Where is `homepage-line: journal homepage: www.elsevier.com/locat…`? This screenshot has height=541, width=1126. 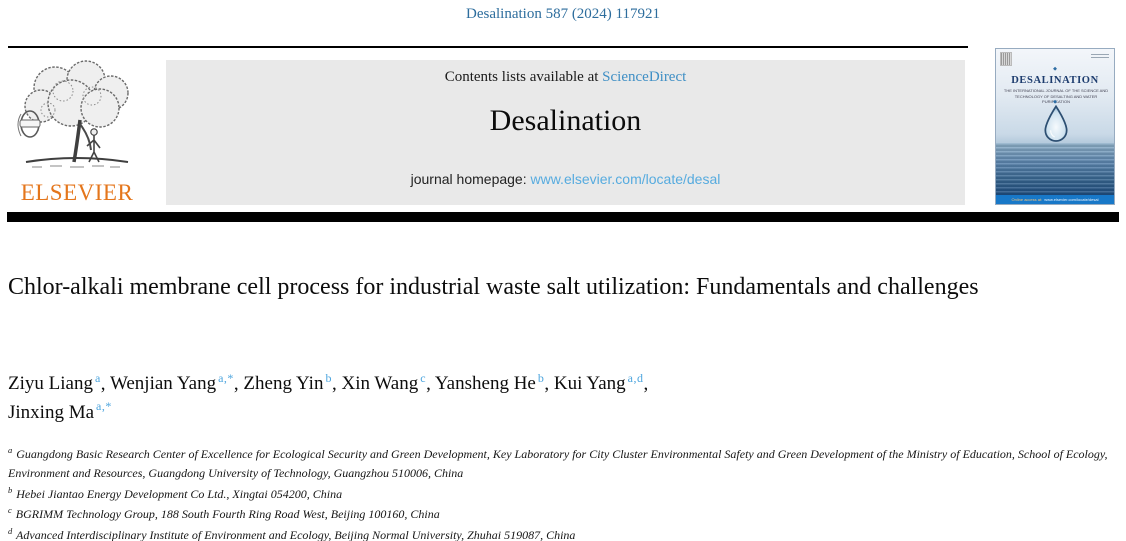
homepage-line: journal homepage: www.elsevier.com/locat… is located at coordinates (565, 179).